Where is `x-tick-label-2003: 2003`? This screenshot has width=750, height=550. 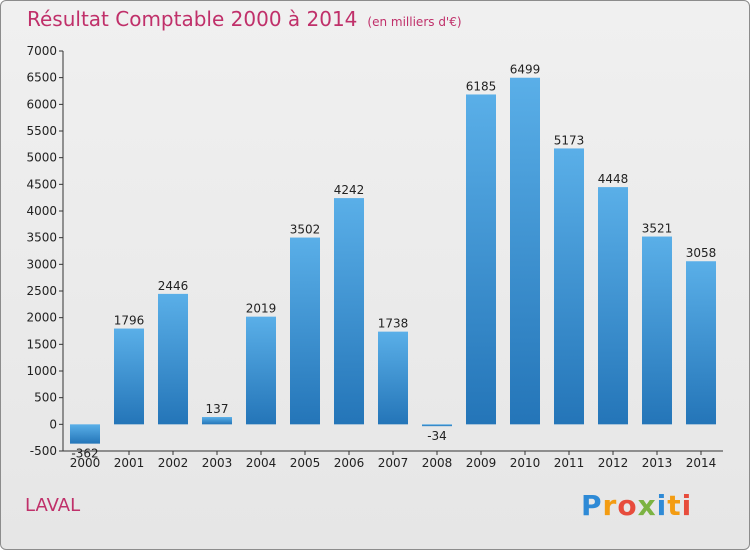 x-tick-label-2003: 2003 is located at coordinates (217, 463).